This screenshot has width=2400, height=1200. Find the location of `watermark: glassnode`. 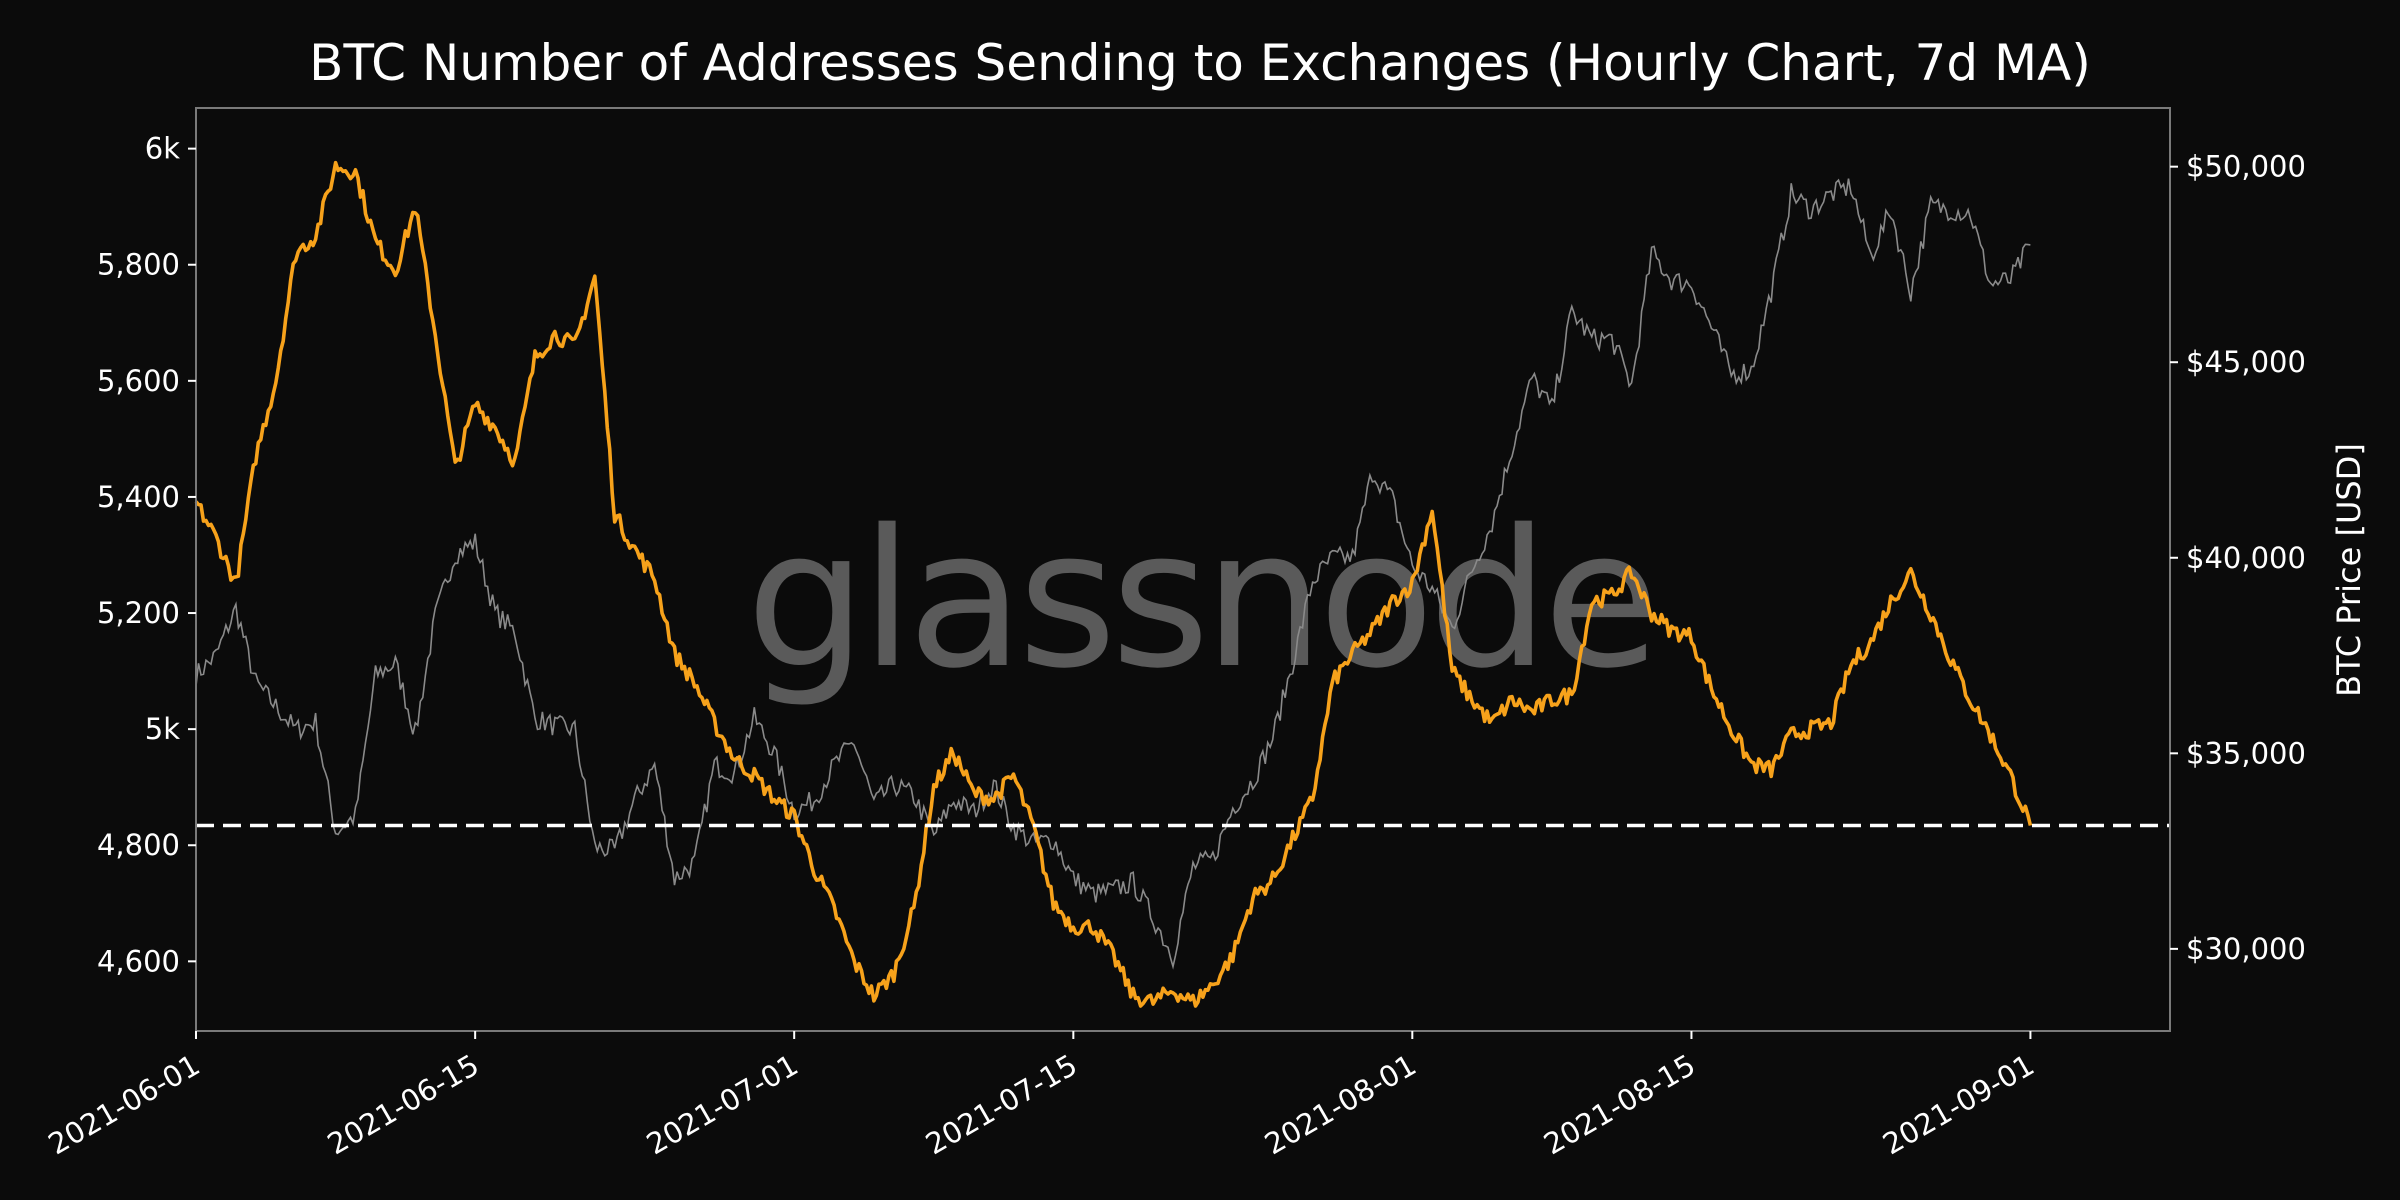

watermark: glassnode is located at coordinates (1200, 599).